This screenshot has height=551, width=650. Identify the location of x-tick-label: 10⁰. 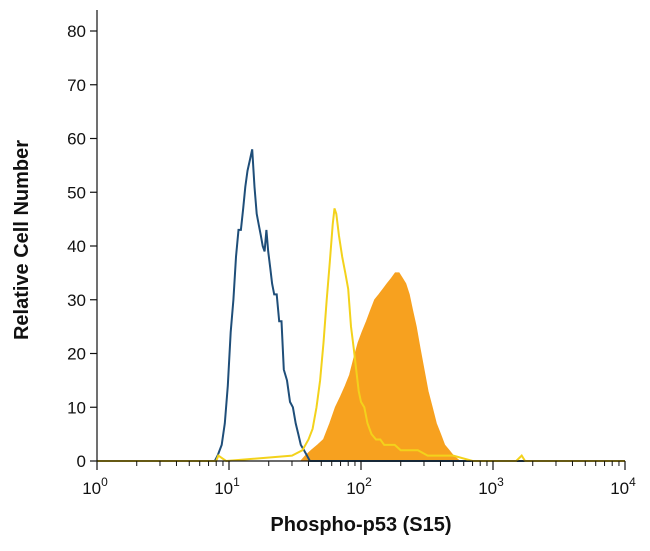
(95, 486).